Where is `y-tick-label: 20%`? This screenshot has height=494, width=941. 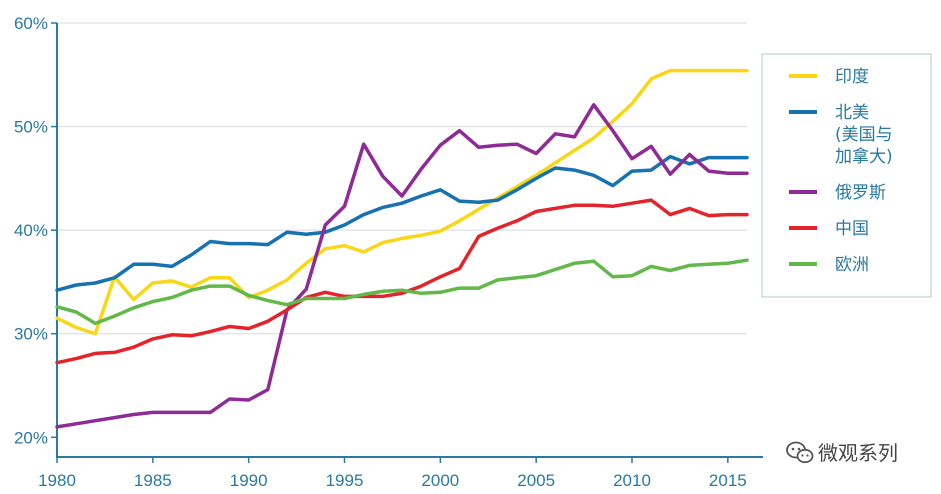 y-tick-label: 20% is located at coordinates (31, 437).